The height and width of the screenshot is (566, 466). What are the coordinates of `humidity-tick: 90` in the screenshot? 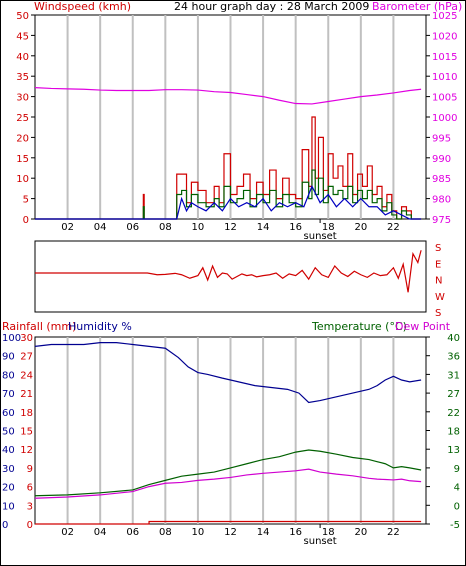 It's located at (8, 357).